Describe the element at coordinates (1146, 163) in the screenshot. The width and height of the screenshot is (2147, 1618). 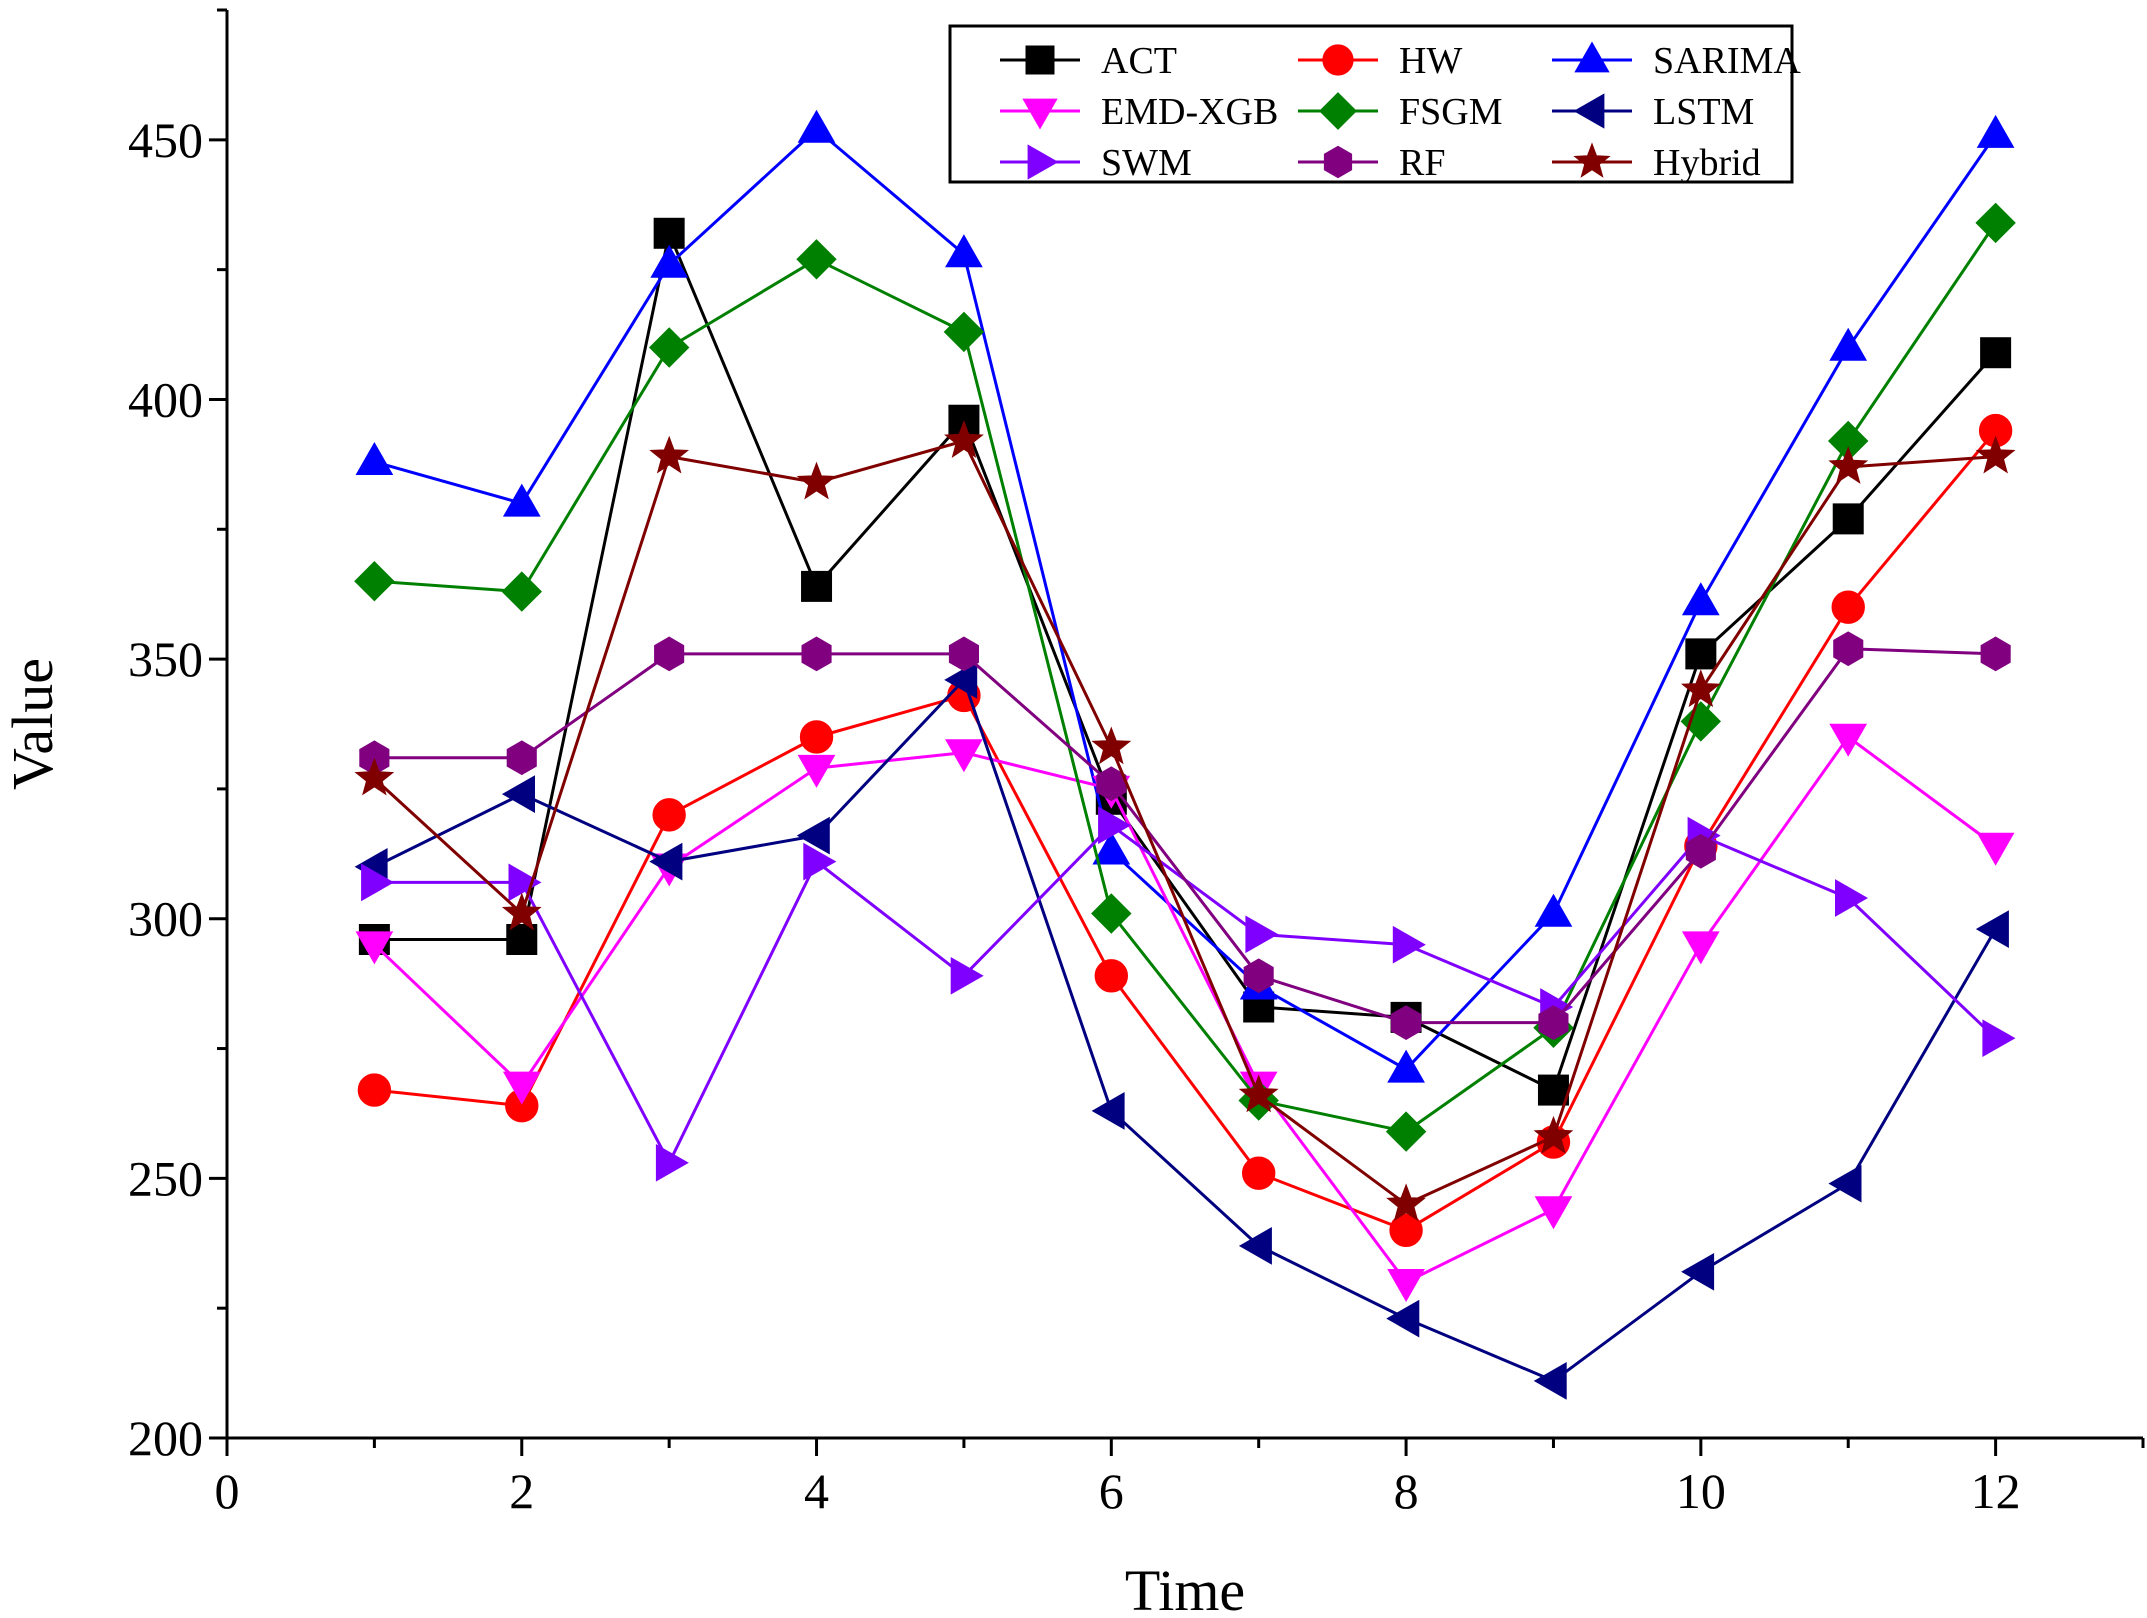
I see `legend-label: SWM` at that location.